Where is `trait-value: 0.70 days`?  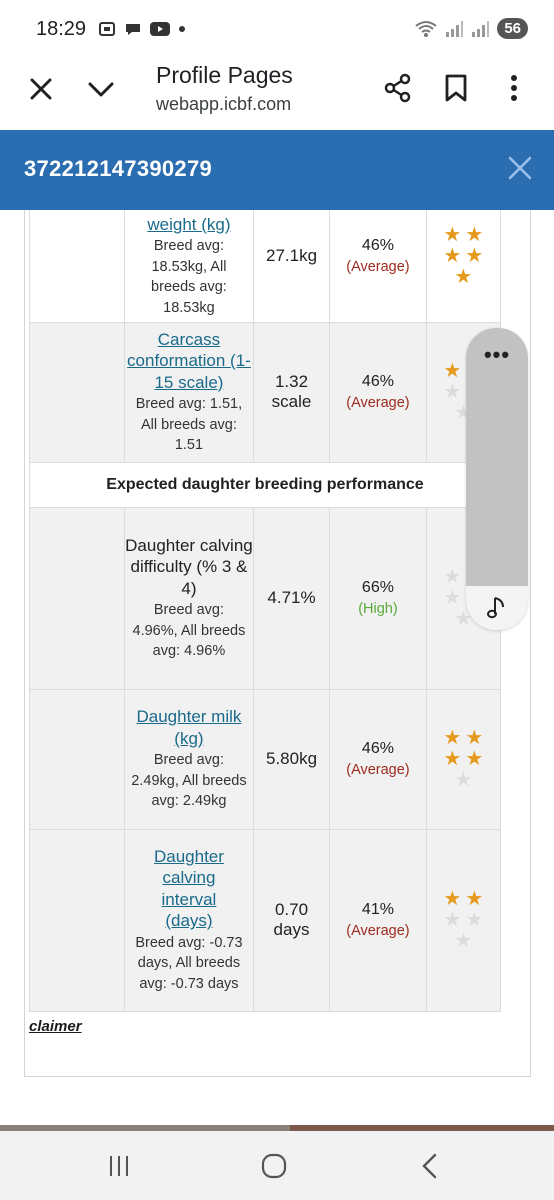
trait-value: 0.70 days is located at coordinates (291, 919).